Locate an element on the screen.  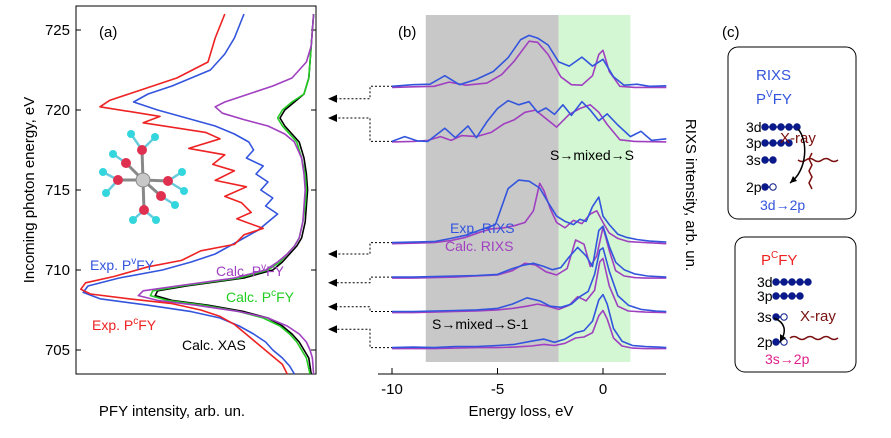
panel-b-ylabel: RIXS intensity, arb. un. is located at coordinates (690, 195).